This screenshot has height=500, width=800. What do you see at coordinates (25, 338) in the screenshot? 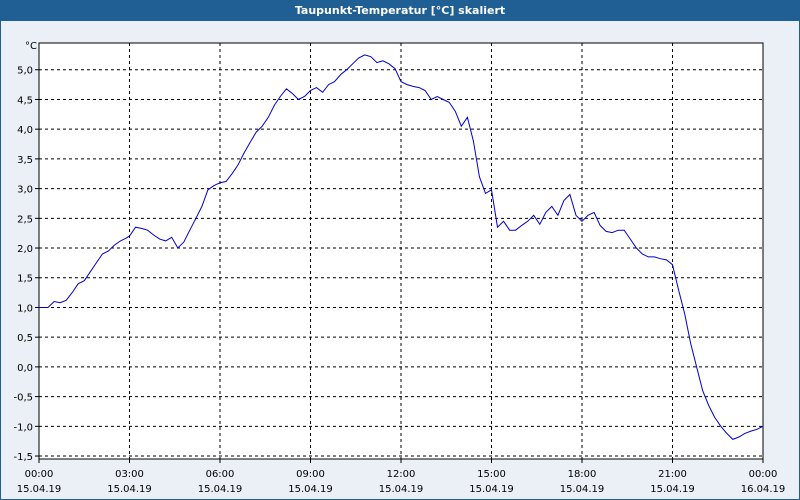
I see `y-tick-label: 0,5` at bounding box center [25, 338].